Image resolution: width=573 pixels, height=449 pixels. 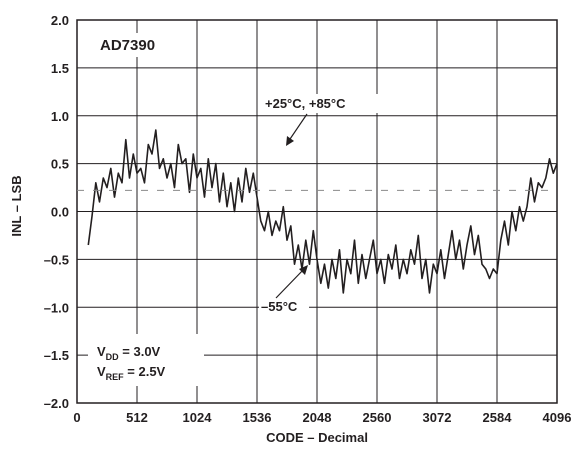 I want to click on chart-title: AD7390, so click(x=127, y=45).